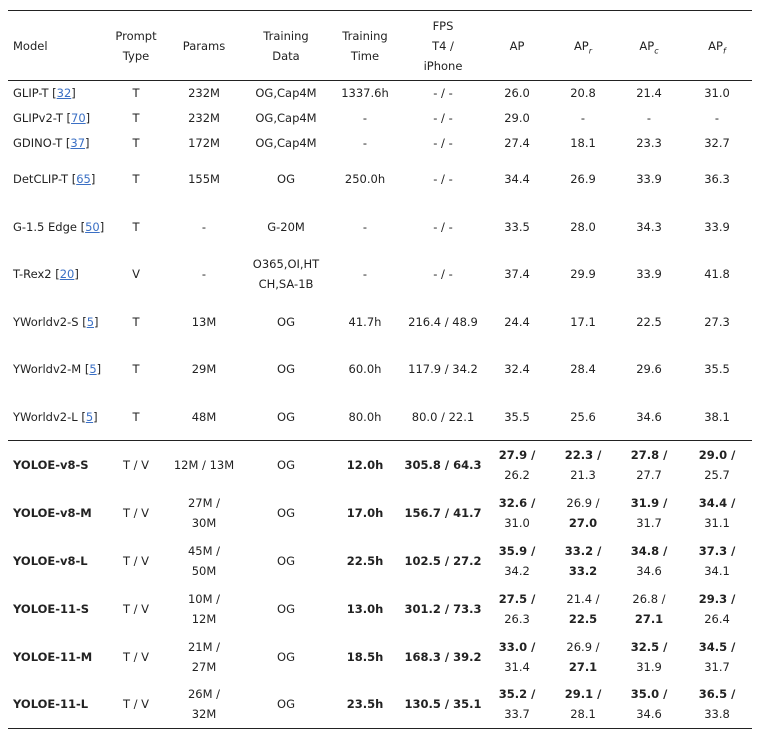 The height and width of the screenshot is (732, 757). I want to click on cell-text: 29.9, so click(583, 274).